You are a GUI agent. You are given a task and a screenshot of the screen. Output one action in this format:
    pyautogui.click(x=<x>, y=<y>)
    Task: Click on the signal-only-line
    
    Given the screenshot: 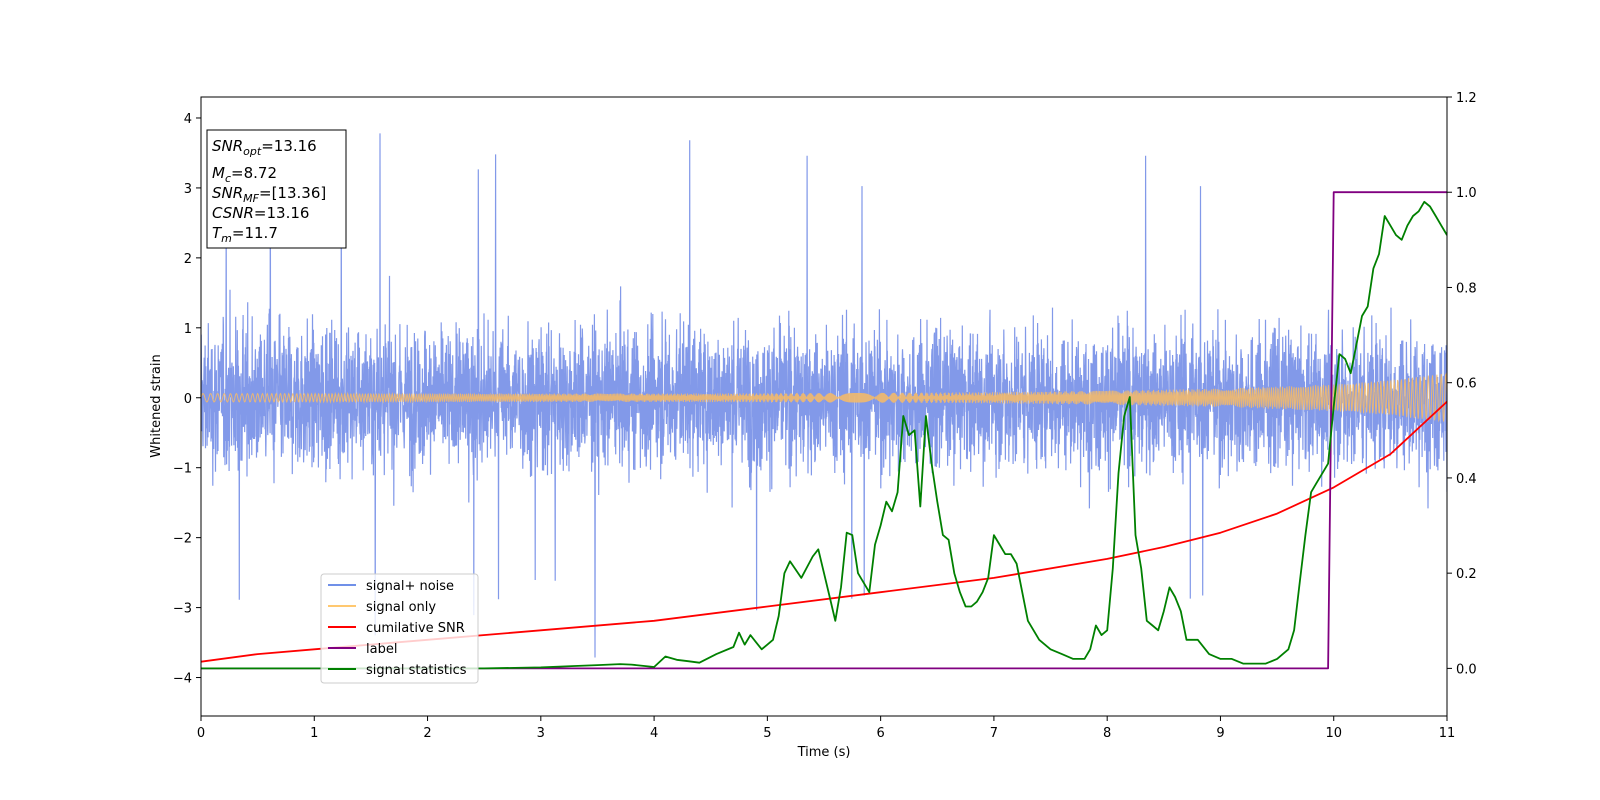 What is the action you would take?
    pyautogui.click(x=824, y=397)
    